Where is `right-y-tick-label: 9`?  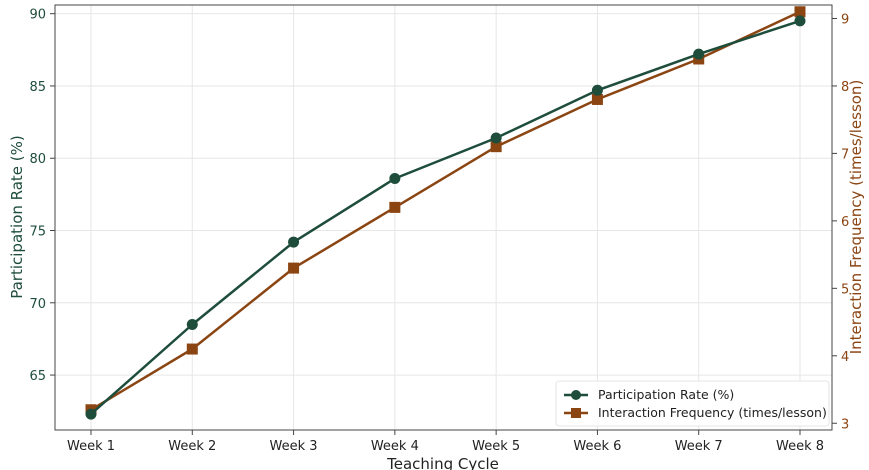 right-y-tick-label: 9 is located at coordinates (845, 19).